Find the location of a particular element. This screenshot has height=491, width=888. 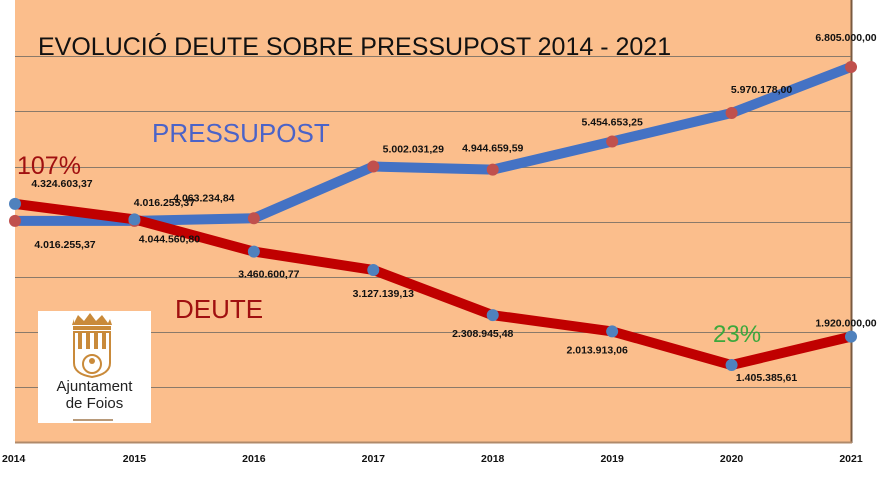

x-tick-label: 2014 is located at coordinates (14, 459).